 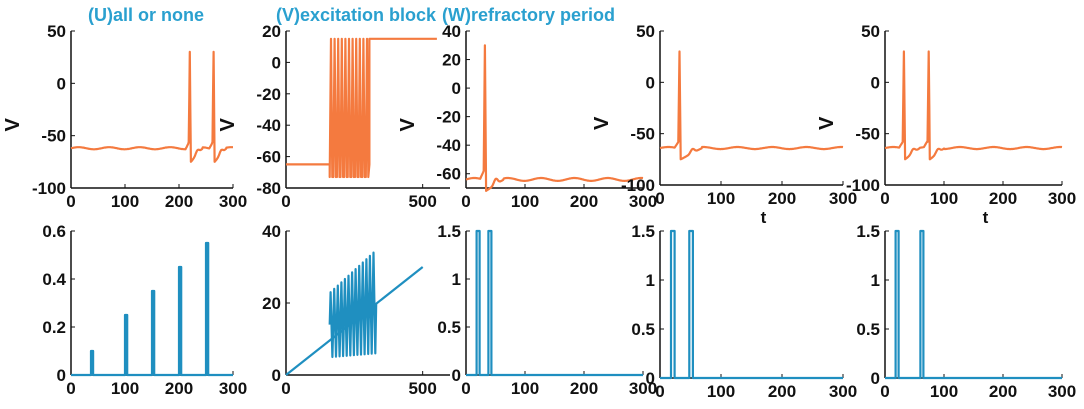 I want to click on panel-4-bottom-xlabel: t, so click(x=764, y=217).